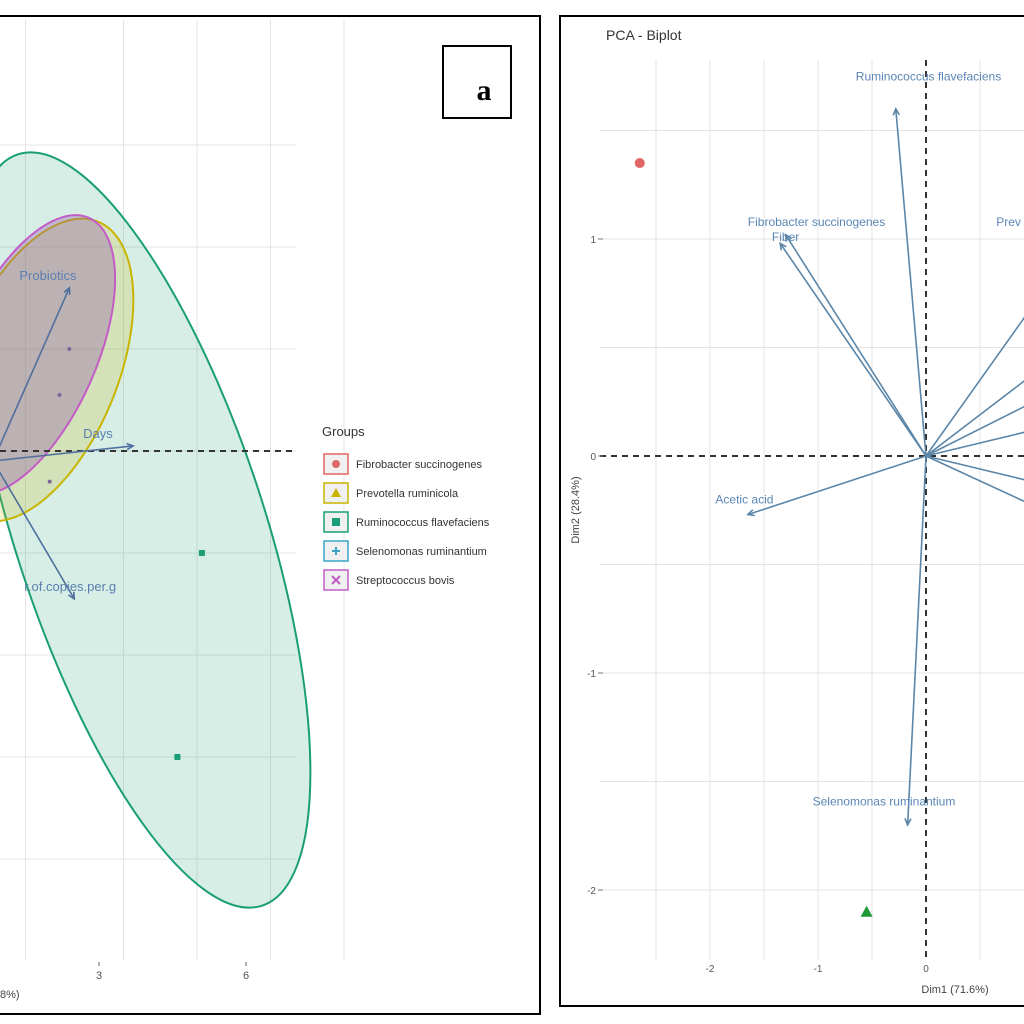 This screenshot has height=1024, width=1024. I want to click on panel-b-y-ticks: 1 0 -1 -2, so click(595, 566).